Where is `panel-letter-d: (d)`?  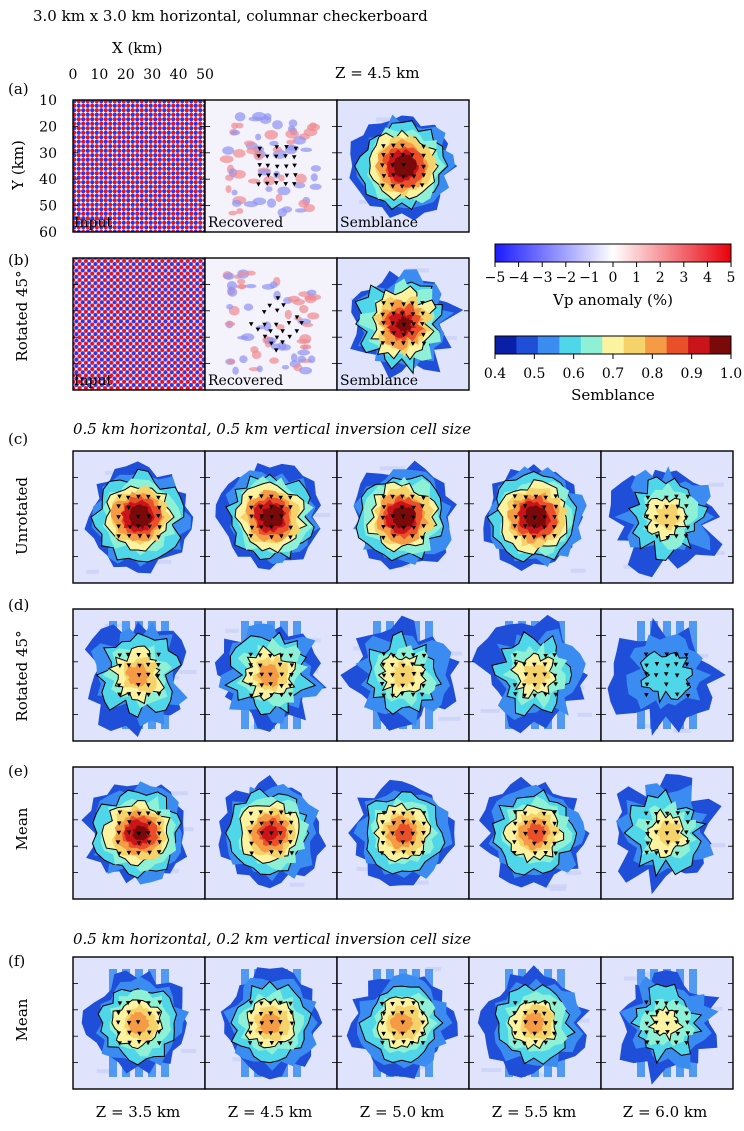
panel-letter-d: (d) is located at coordinates (18, 605).